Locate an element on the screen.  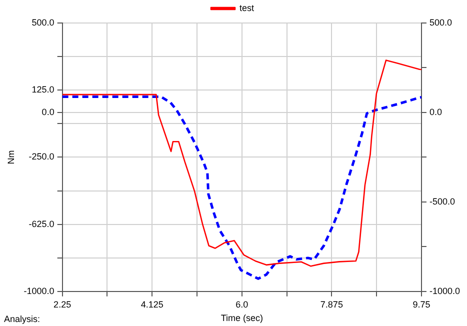
y-tick-label: -625.0 is located at coordinates (41, 223).